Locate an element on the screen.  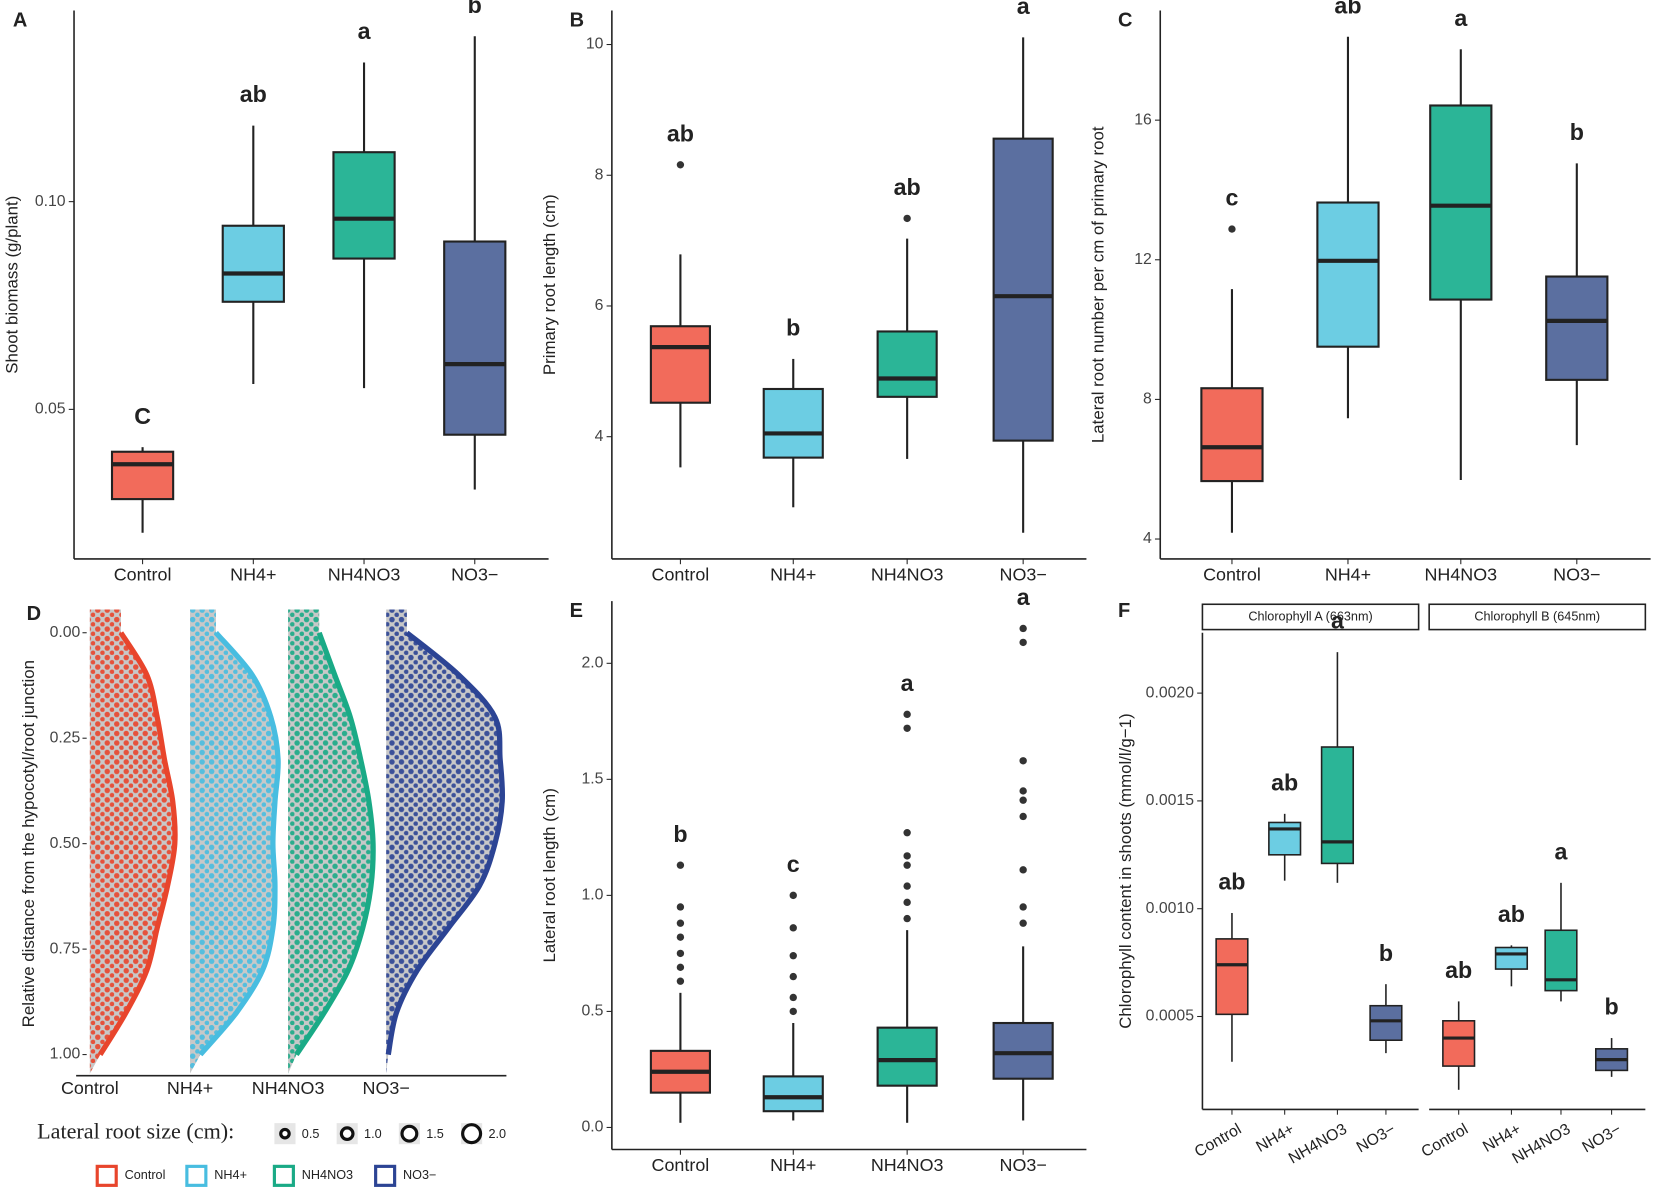
y-tick-label: 1.5 is located at coordinates (592, 779).